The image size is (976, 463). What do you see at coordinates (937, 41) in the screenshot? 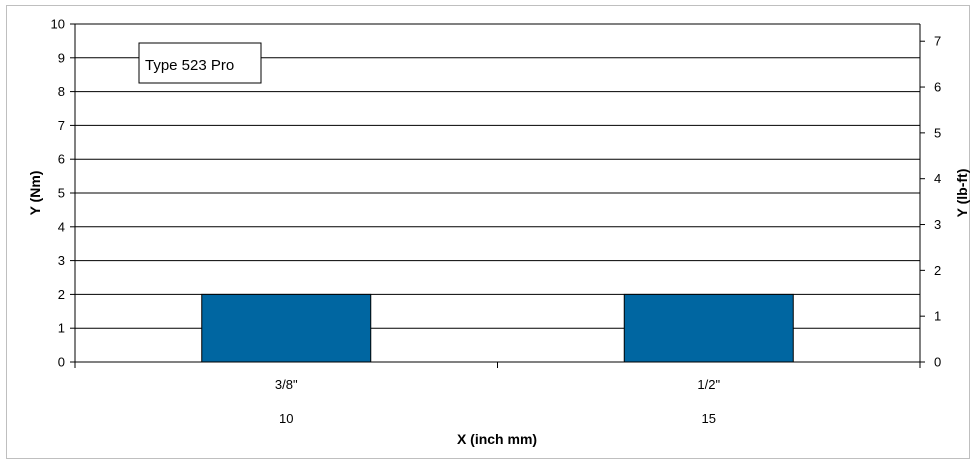
I see `y2-tick-label: 7` at bounding box center [937, 41].